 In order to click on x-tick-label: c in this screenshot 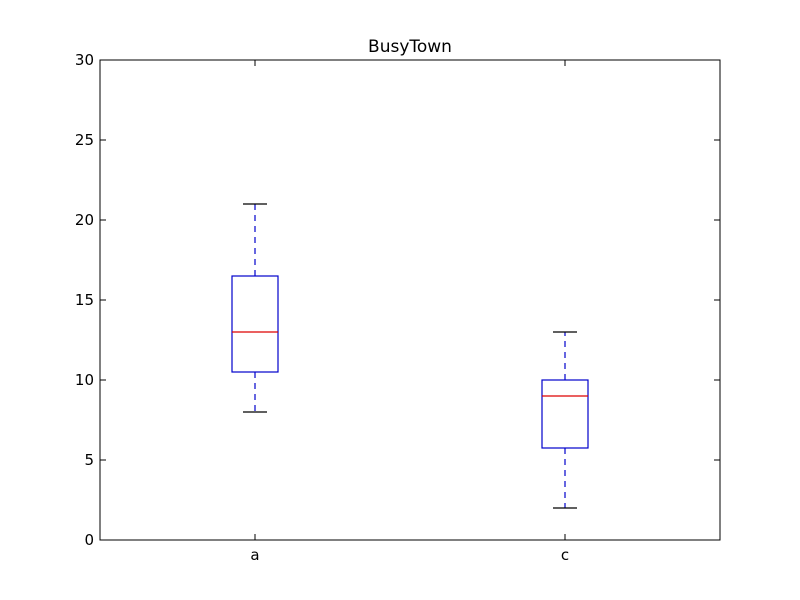, I will do `click(565, 555)`.